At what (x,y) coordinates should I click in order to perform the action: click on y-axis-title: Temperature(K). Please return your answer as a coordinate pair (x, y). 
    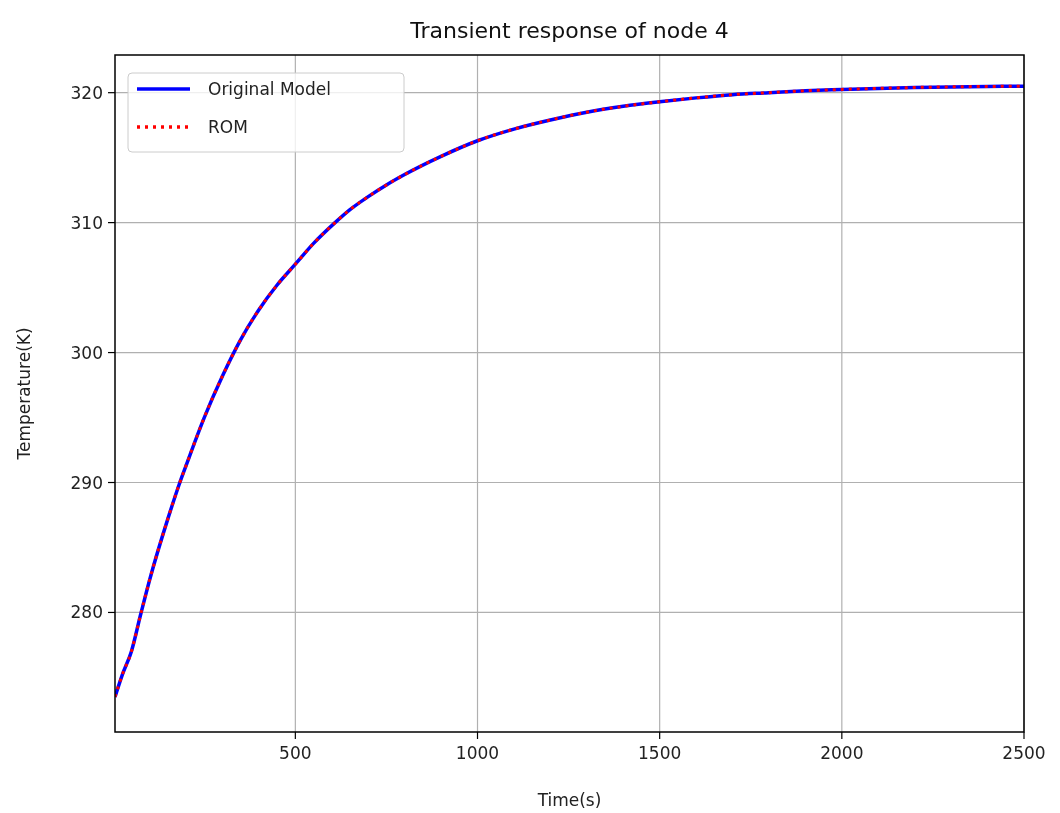
    Looking at the image, I should click on (24, 394).